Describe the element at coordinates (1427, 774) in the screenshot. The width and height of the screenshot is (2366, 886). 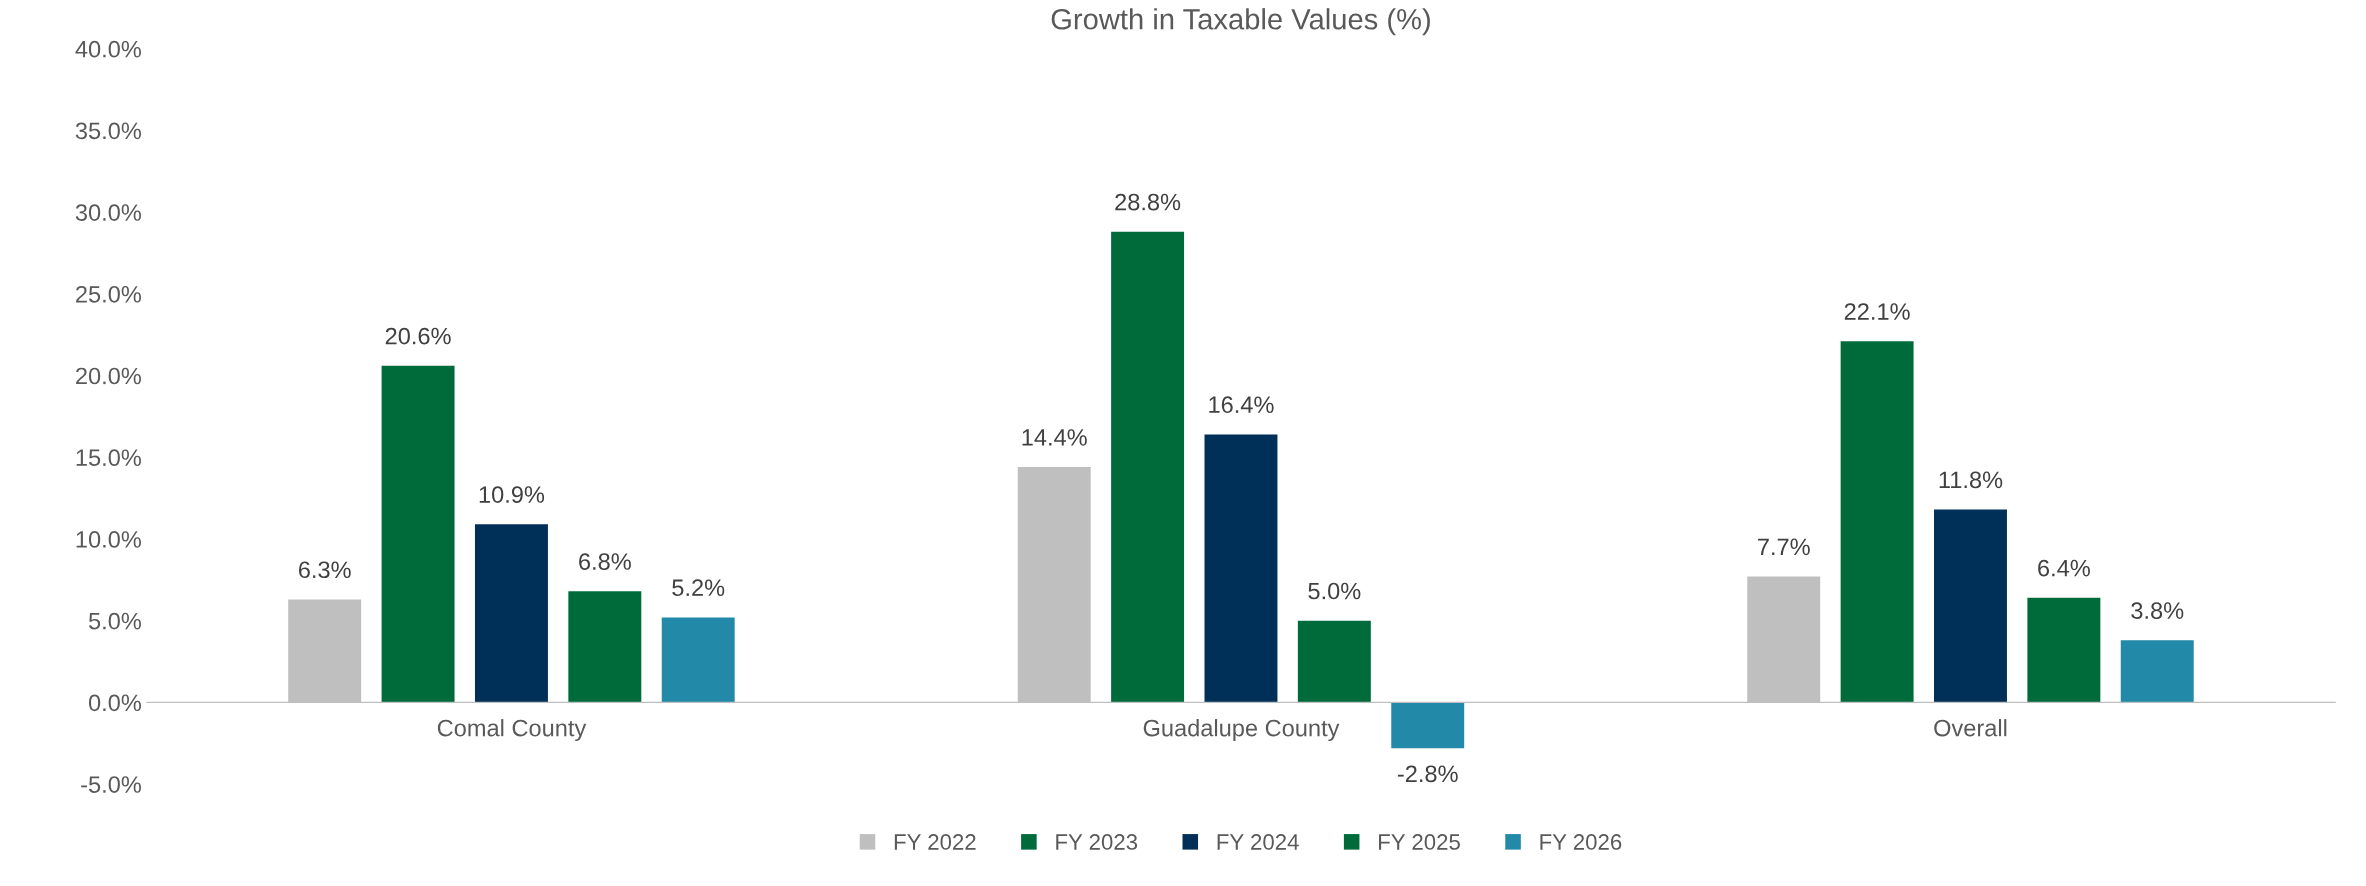
I see `data-label: -2.8%` at that location.